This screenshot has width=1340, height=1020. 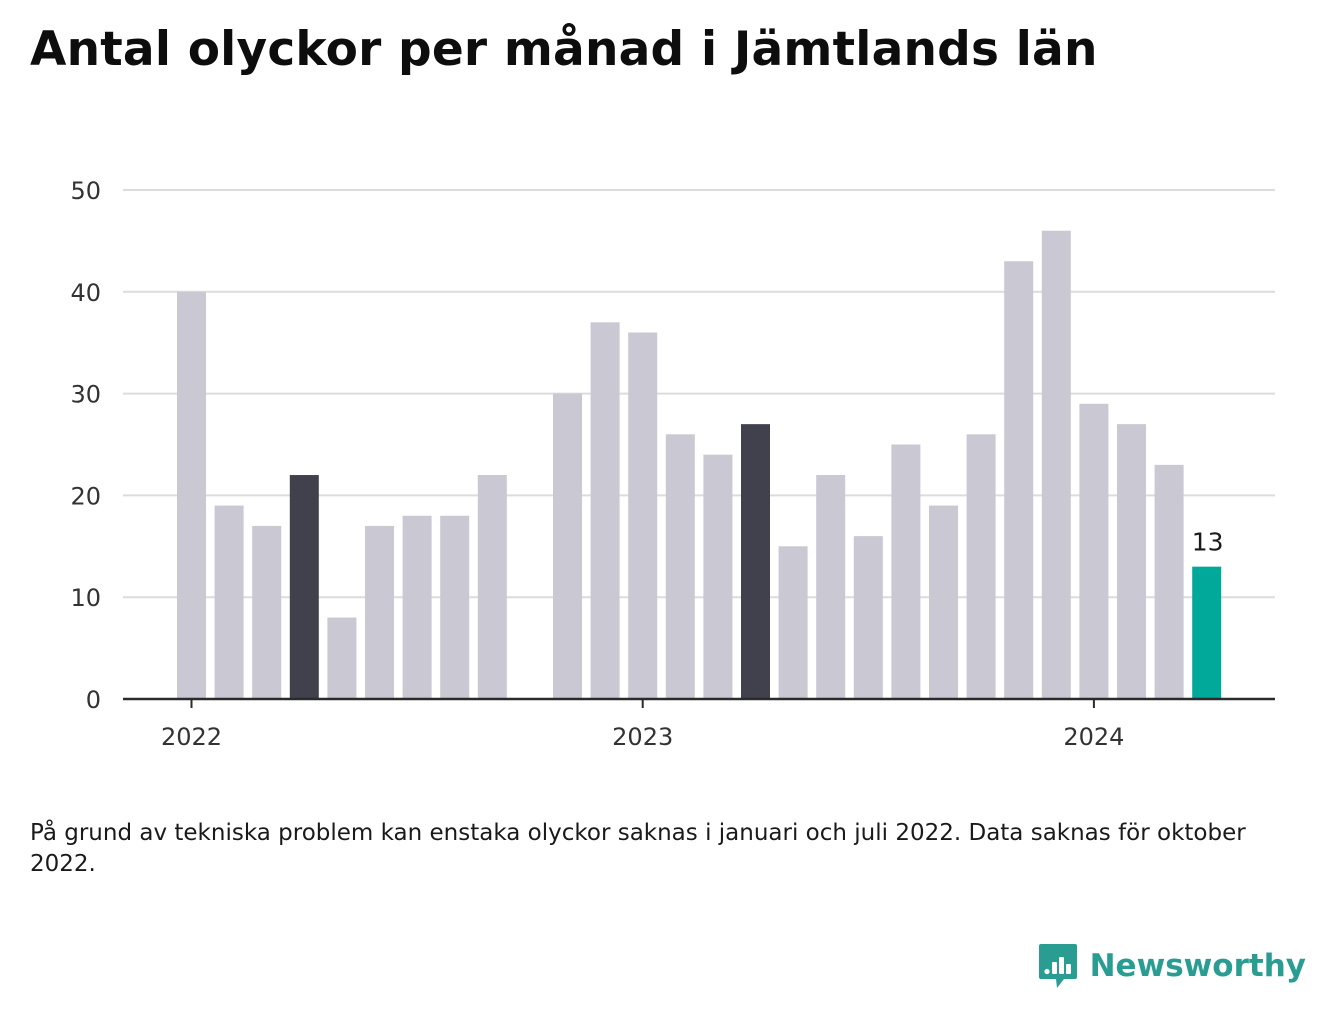 What do you see at coordinates (1093, 737) in the screenshot?
I see `x-tick-label: 2024` at bounding box center [1093, 737].